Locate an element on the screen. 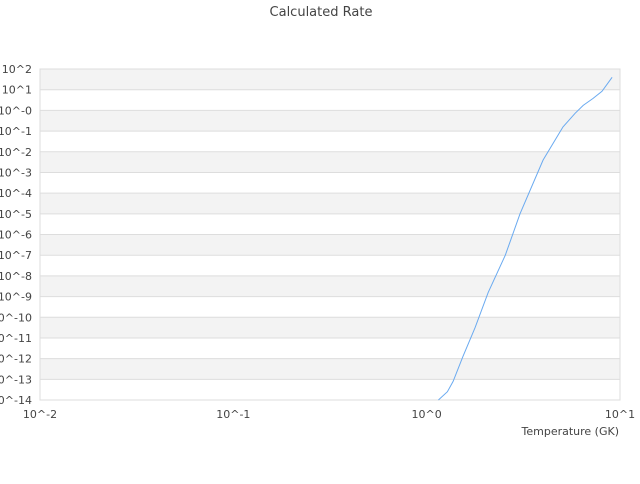 The height and width of the screenshot is (484, 640). x-tick-label: 10^-1 is located at coordinates (233, 414).